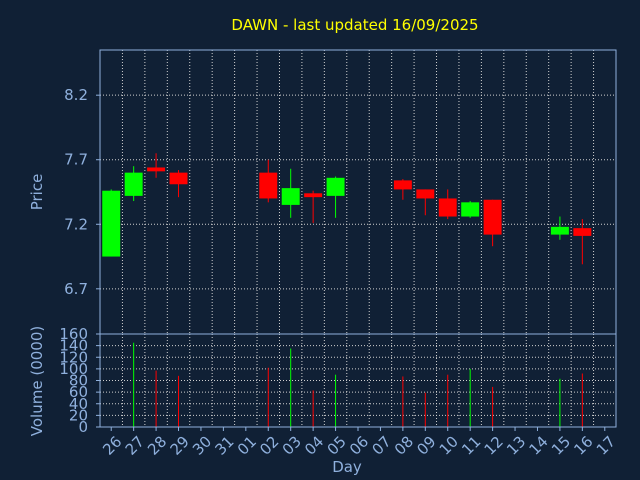  Describe the element at coordinates (73, 369) in the screenshot. I see `volume-tick-label: 100` at that location.